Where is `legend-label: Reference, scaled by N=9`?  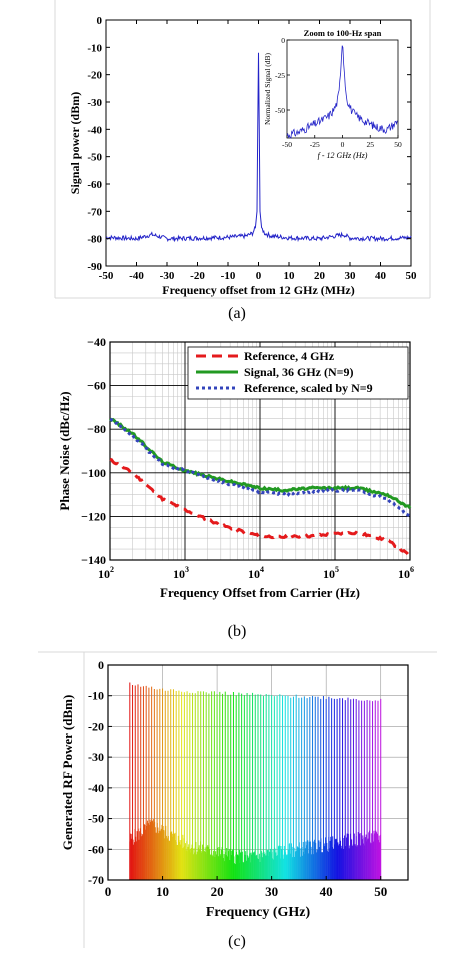
legend-label: Reference, scaled by N=9 is located at coordinates (308, 388).